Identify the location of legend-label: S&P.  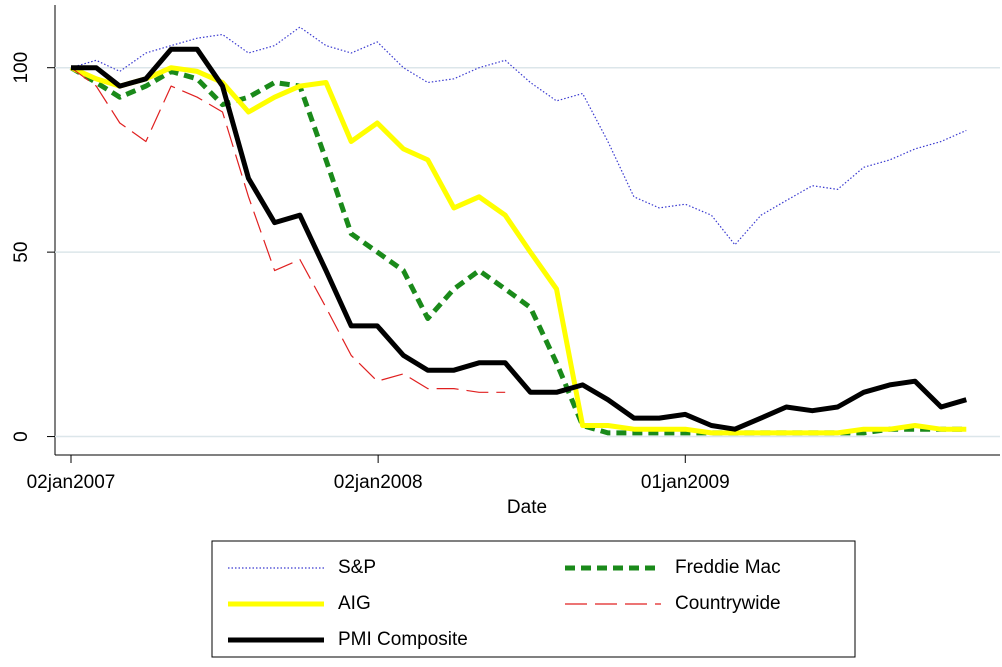
(357, 567).